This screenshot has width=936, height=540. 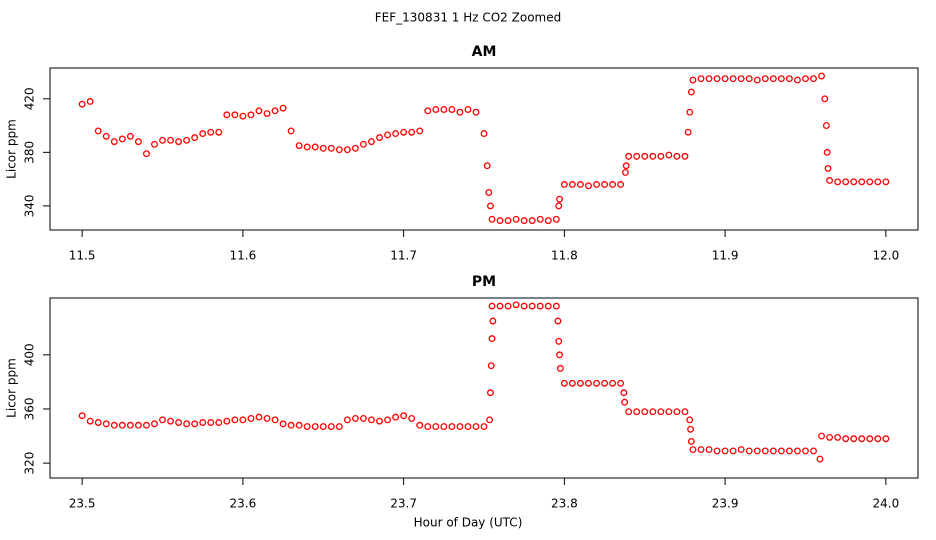 What do you see at coordinates (885, 504) in the screenshot?
I see `x-tick-label: 24.0` at bounding box center [885, 504].